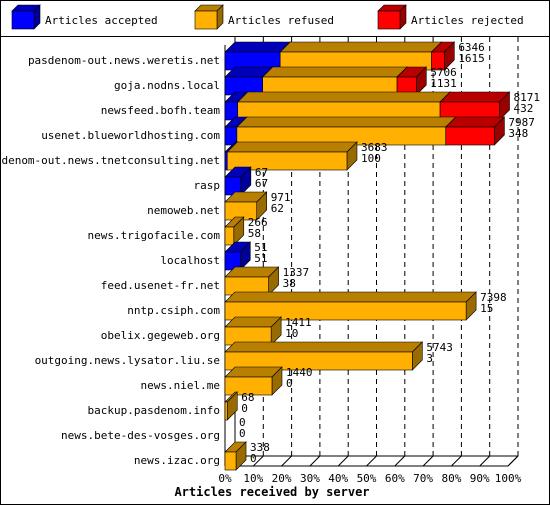 Image resolution: width=550 pixels, height=505 pixels. Describe the element at coordinates (154, 410) in the screenshot. I see `category-label: backup.pasdenom.info` at that location.